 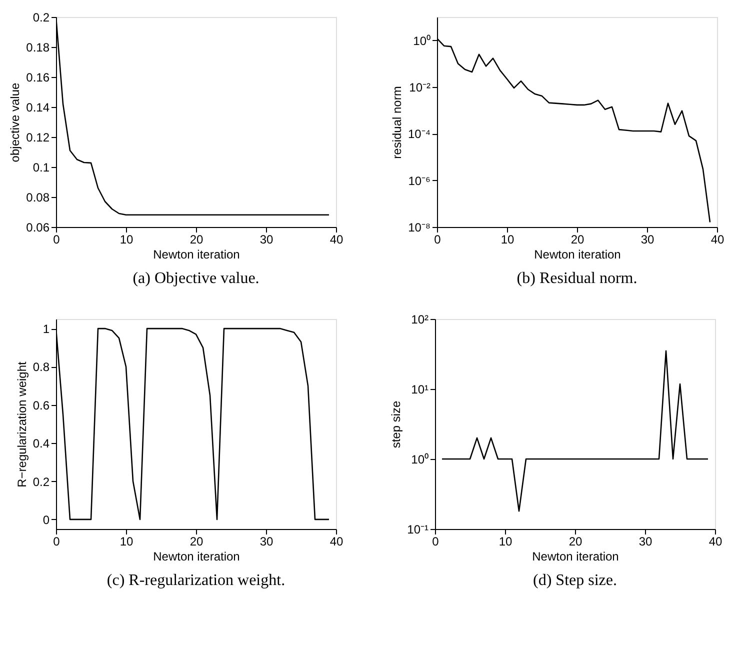 What do you see at coordinates (38, 77) in the screenshot?
I see `y-tick-label: 0.16` at bounding box center [38, 77].